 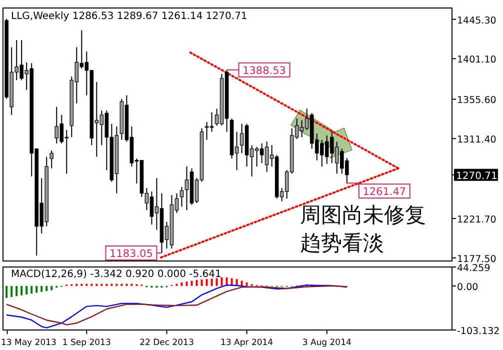 What do you see at coordinates (478, 331) in the screenshot?
I see `y-tick-label: -103.132` at bounding box center [478, 331].